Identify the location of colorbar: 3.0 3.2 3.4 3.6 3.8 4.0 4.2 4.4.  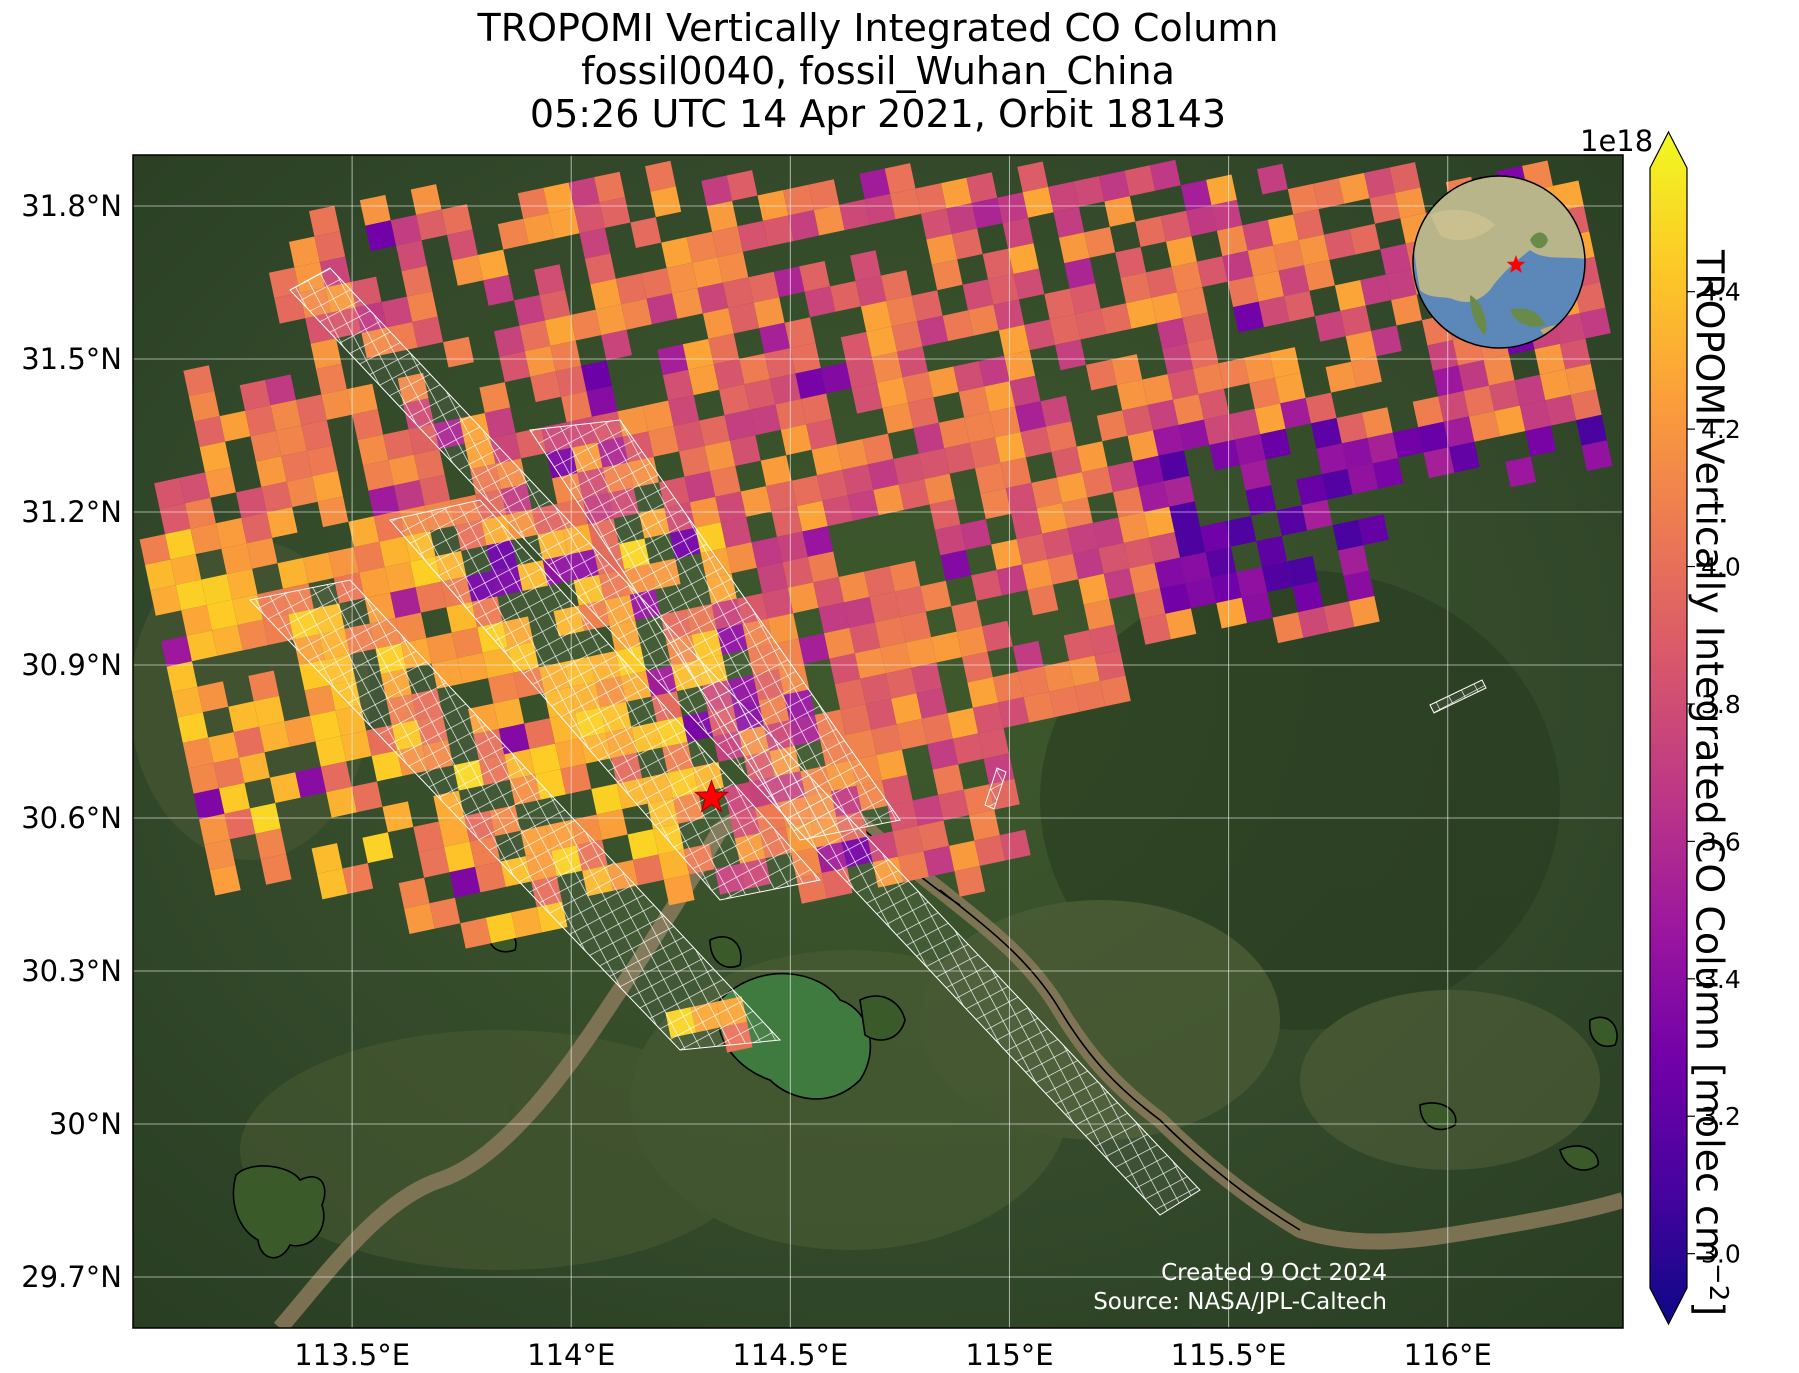
(1695, 728).